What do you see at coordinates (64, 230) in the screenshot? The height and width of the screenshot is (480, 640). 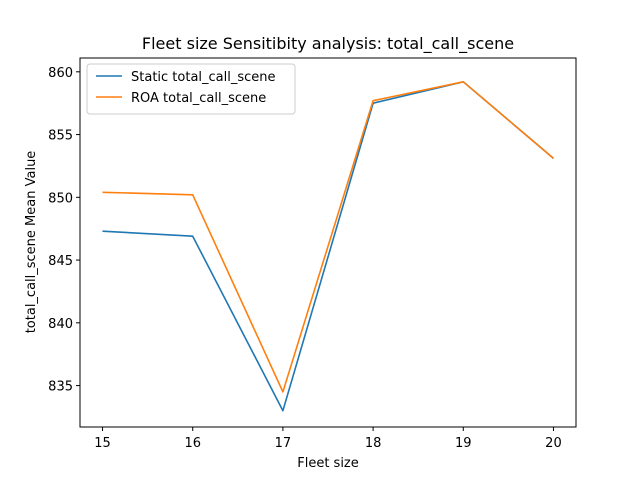 I see `y-axis: 835 840 845 850 855 860` at bounding box center [64, 230].